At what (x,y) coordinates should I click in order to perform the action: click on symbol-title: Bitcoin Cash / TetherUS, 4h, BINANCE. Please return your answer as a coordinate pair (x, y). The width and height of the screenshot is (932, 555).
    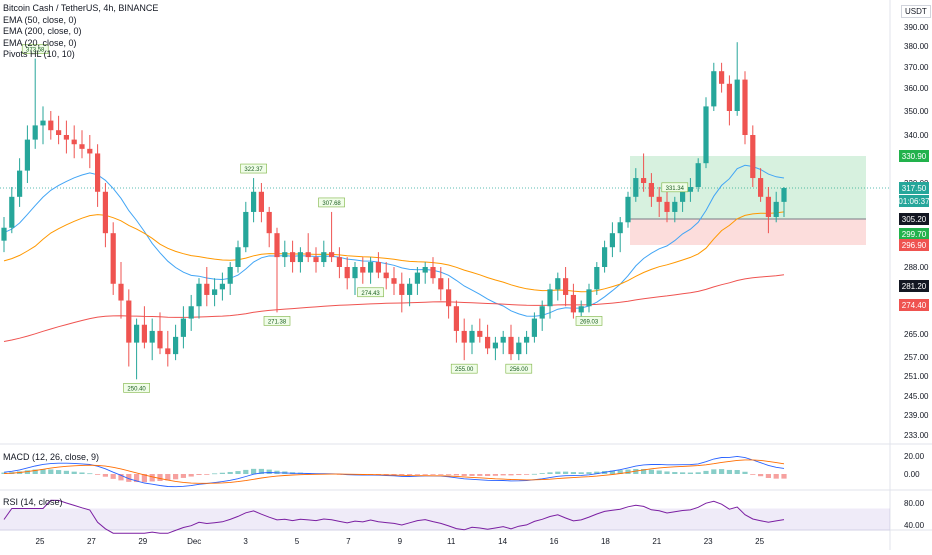
    Looking at the image, I should click on (81, 8).